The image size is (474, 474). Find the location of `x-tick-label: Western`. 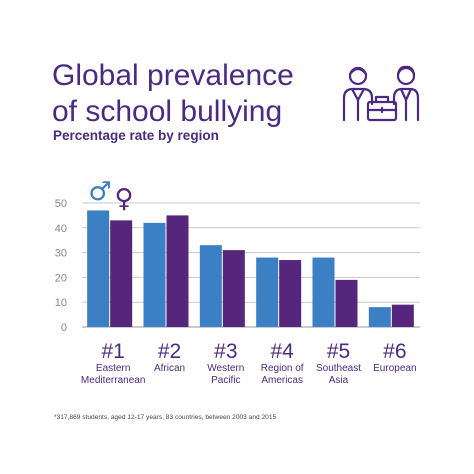

x-tick-label: Western is located at coordinates (225, 368).